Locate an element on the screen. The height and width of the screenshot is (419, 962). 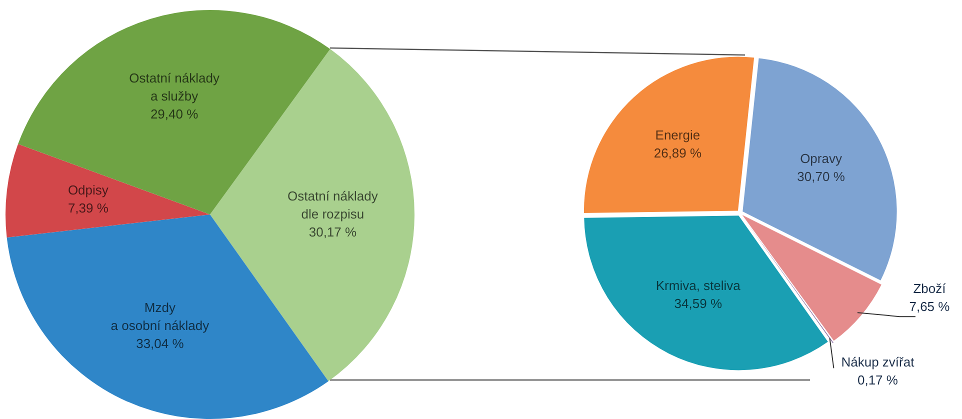
slice-label: Nákup zvířat is located at coordinates (878, 362).